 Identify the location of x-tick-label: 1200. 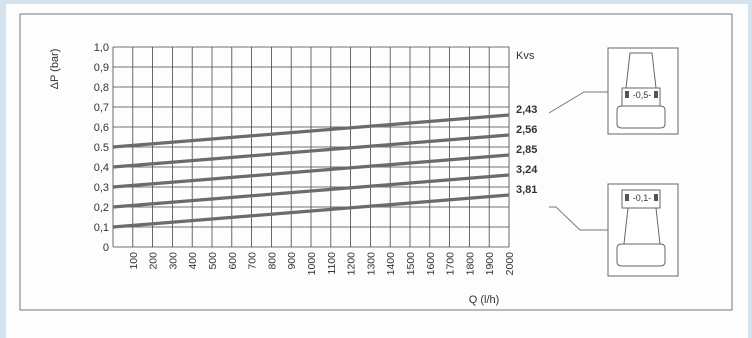
(352, 264).